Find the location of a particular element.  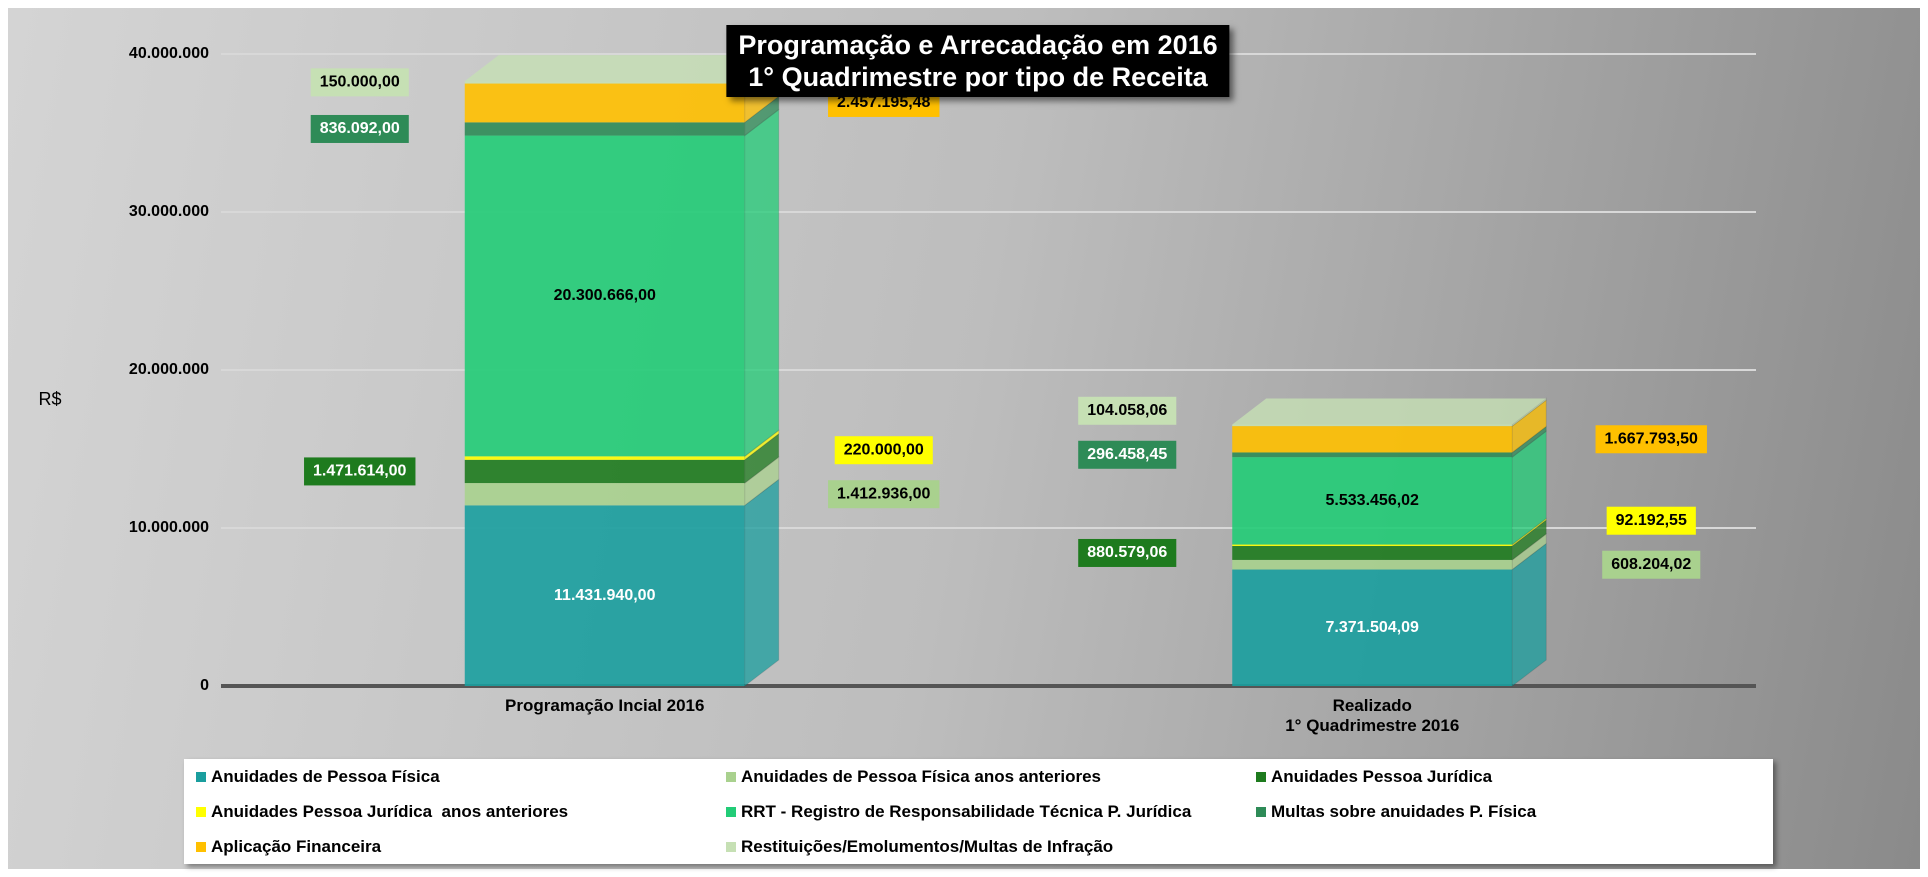

legend-label: Anuidades de Pessoa Física is located at coordinates (325, 776).